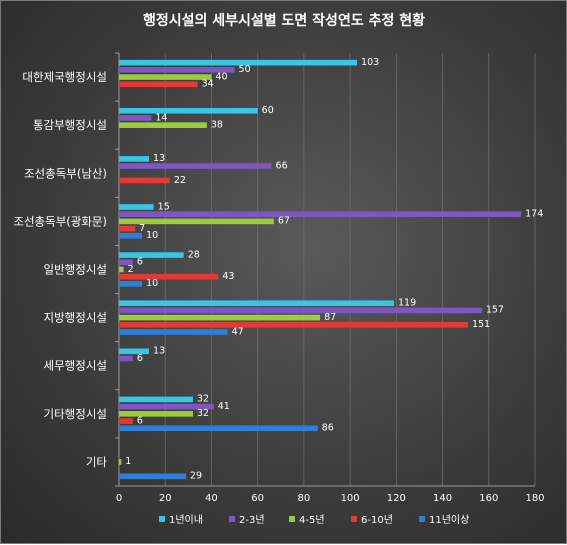 The width and height of the screenshot is (567, 545). I want to click on y-category-label: 지방행정시설, so click(75, 318).